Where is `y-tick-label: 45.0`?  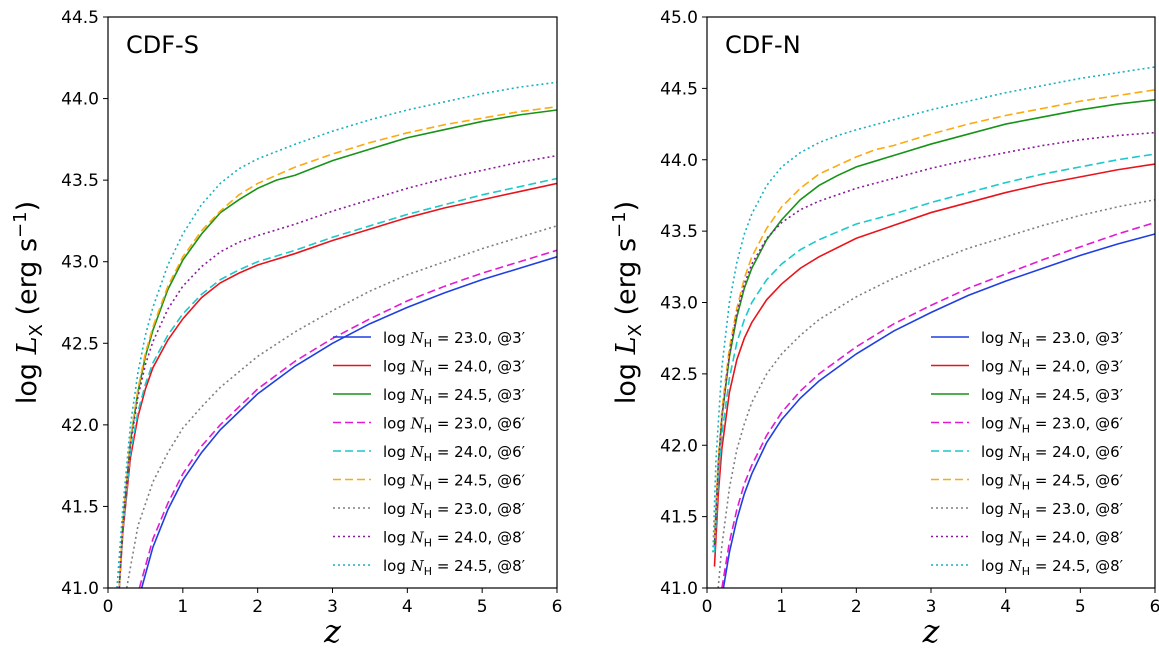 y-tick-label: 45.0 is located at coordinates (679, 18).